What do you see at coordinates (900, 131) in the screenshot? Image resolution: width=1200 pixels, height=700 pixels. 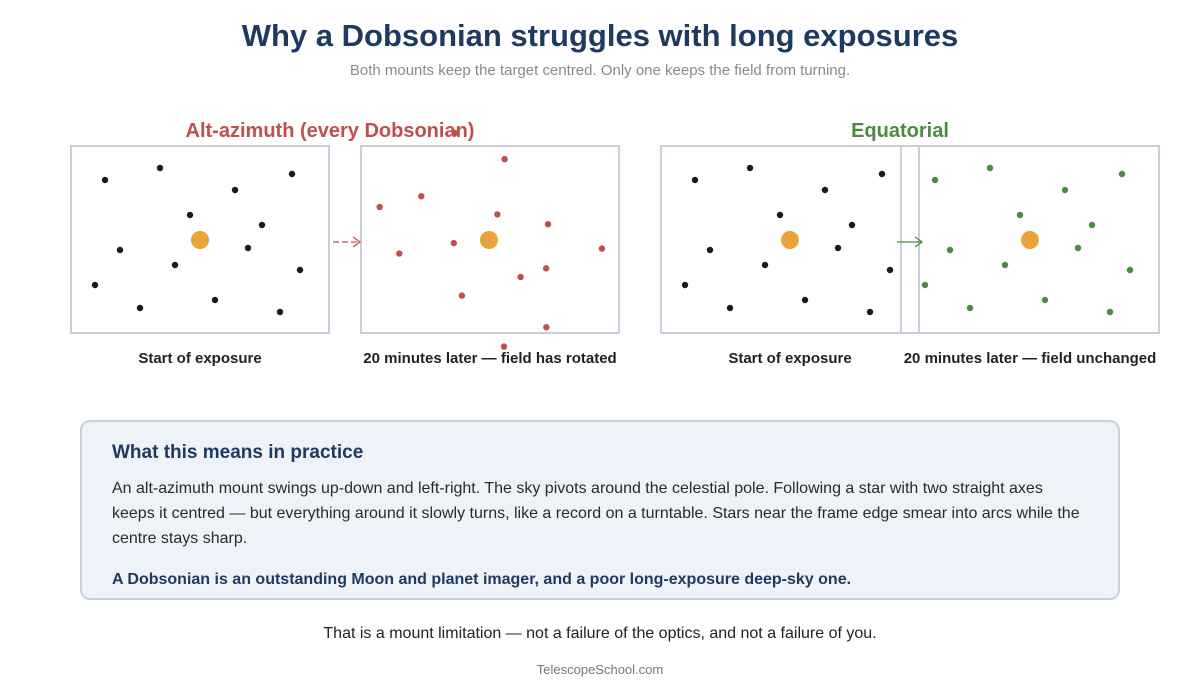 I see `equatorial-panel-title: Equatorial` at bounding box center [900, 131].